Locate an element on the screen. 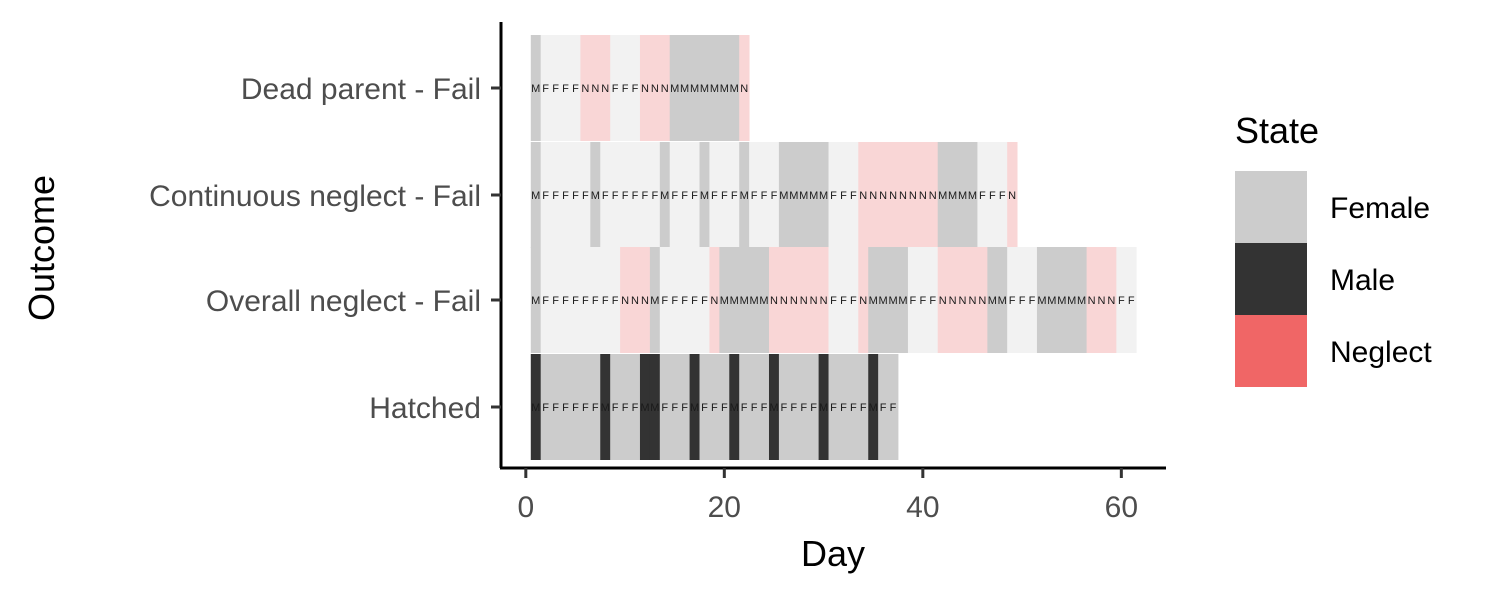 This screenshot has width=1500, height=600. cell-label-1-25: F is located at coordinates (774, 196).